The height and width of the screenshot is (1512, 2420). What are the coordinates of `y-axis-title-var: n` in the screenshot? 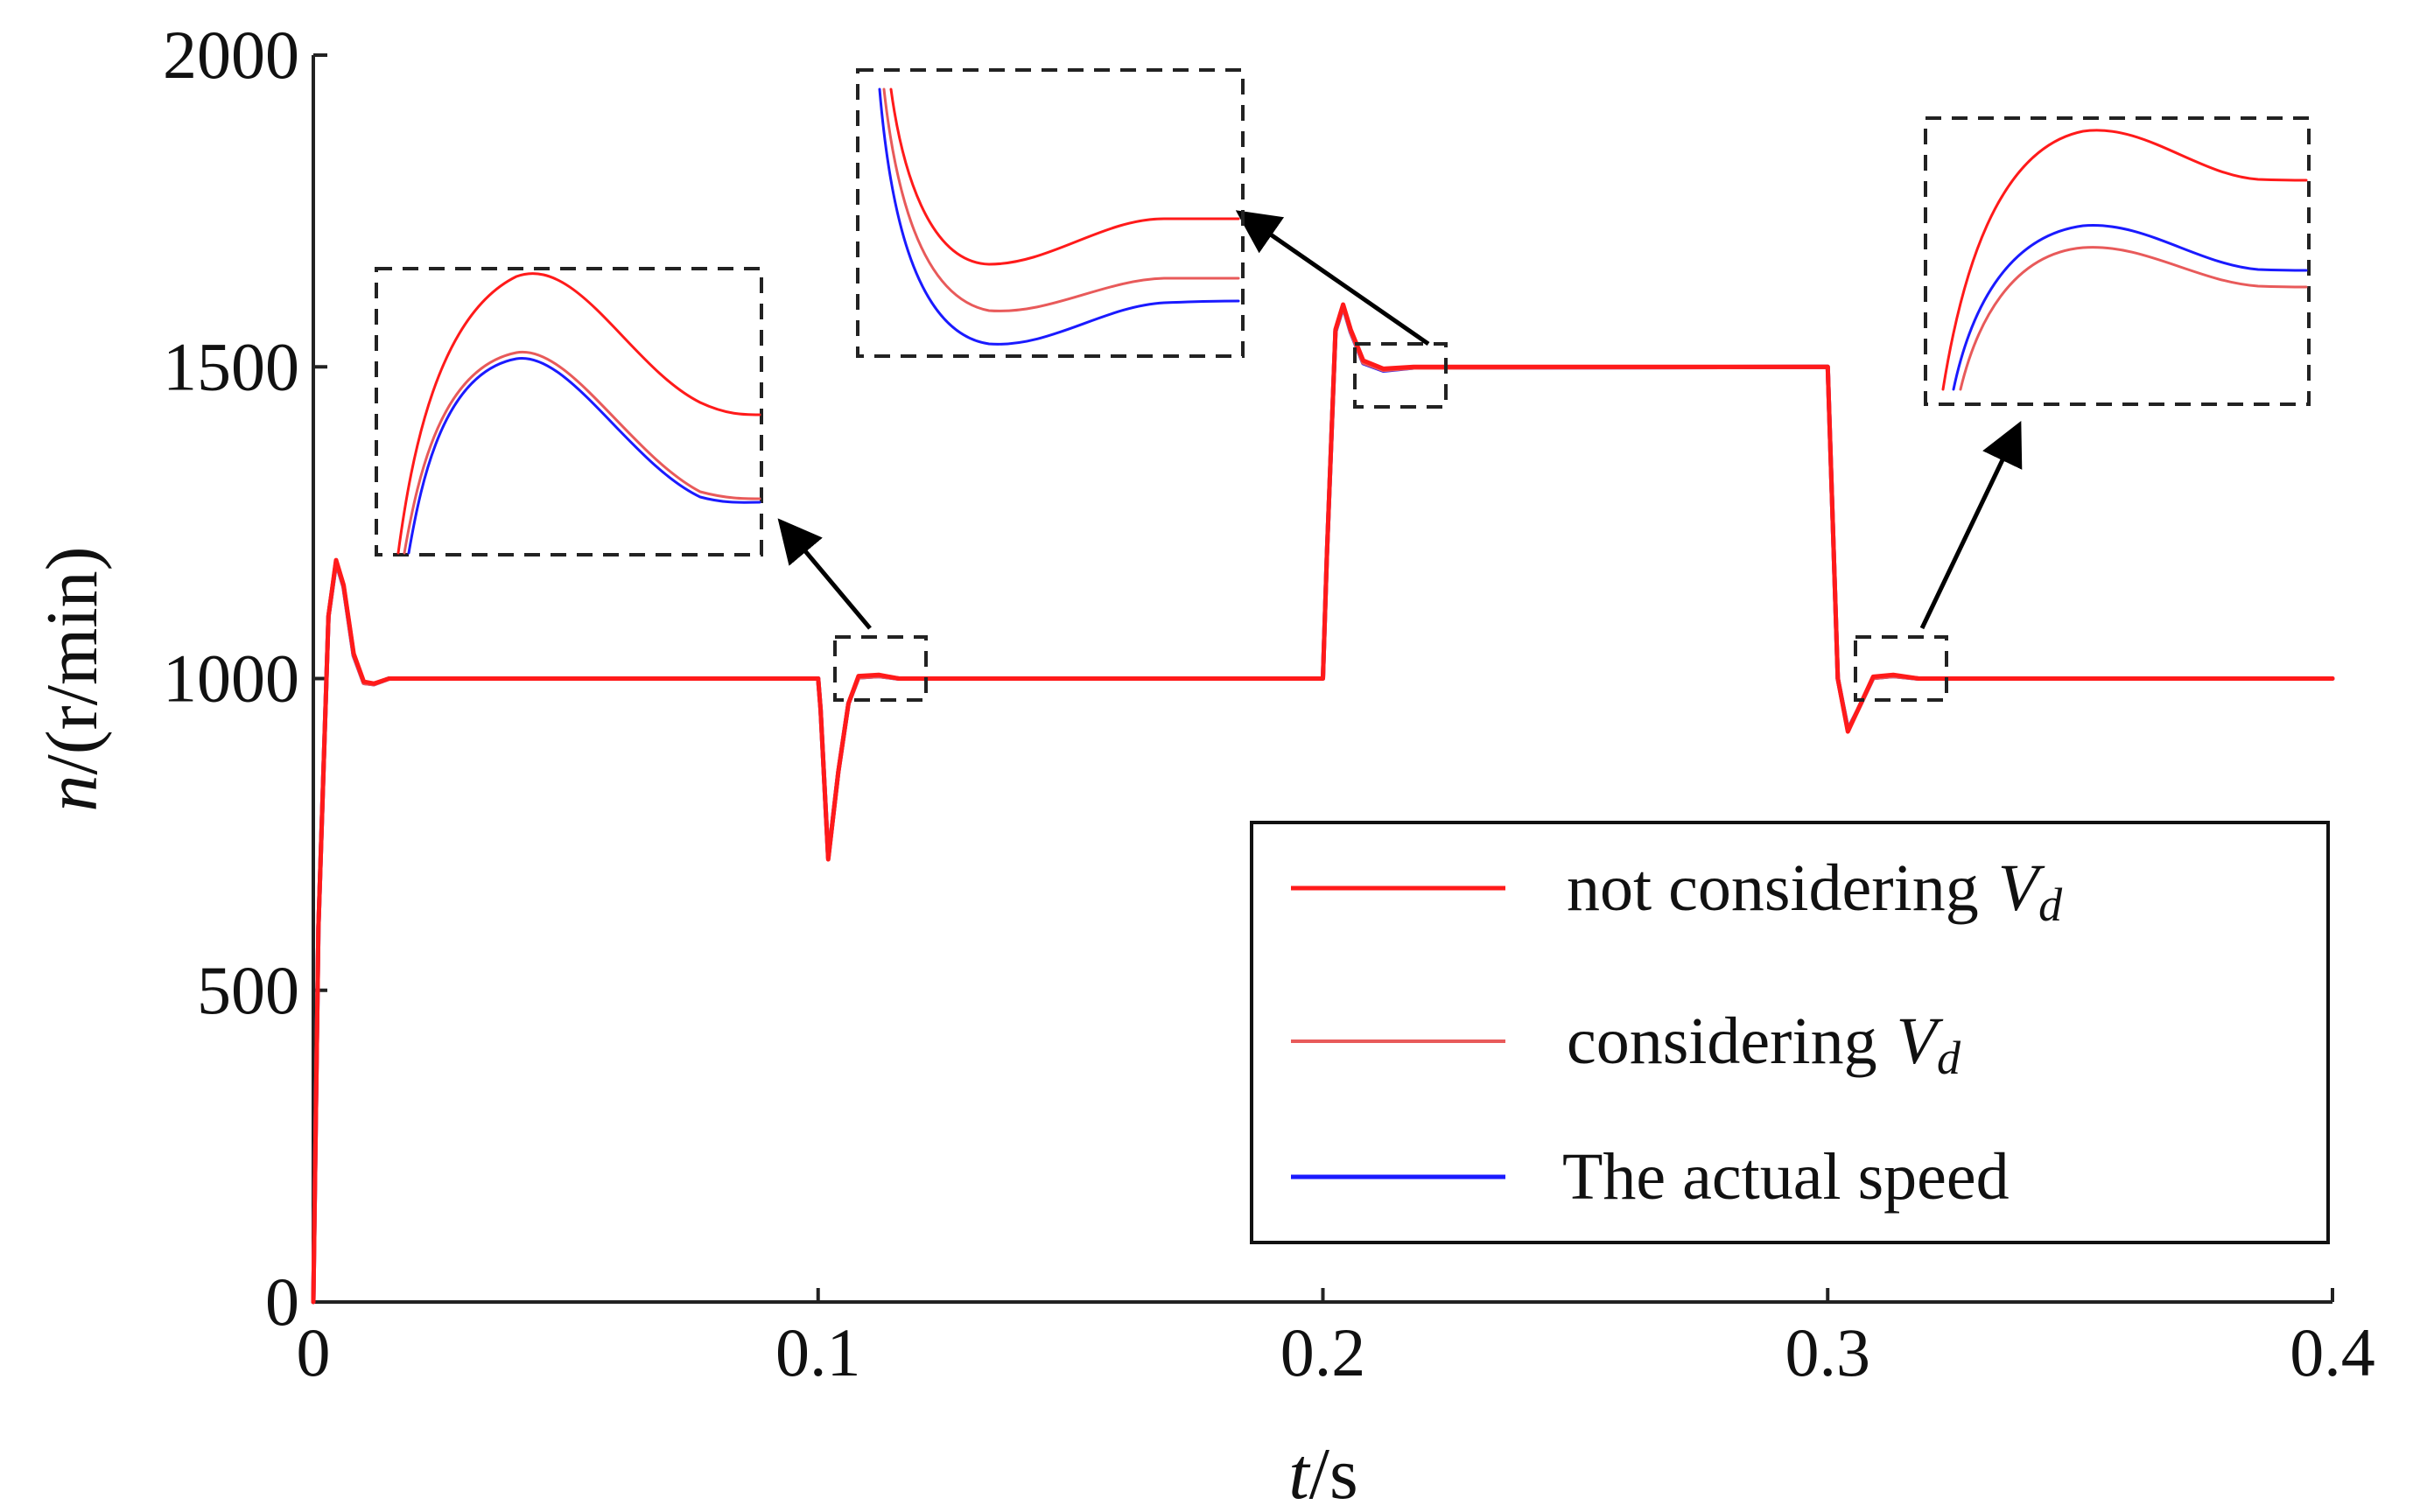 It's located at (72, 793).